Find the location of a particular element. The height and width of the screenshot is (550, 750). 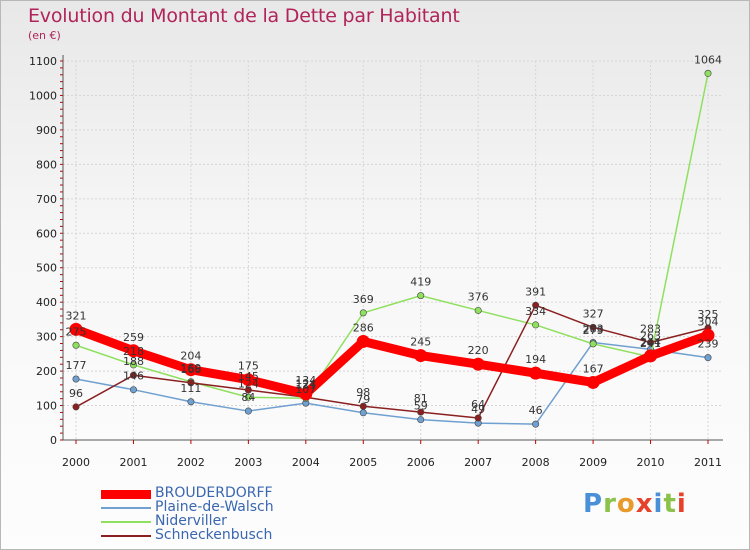

y-tick-label: 800 is located at coordinates (46, 164).